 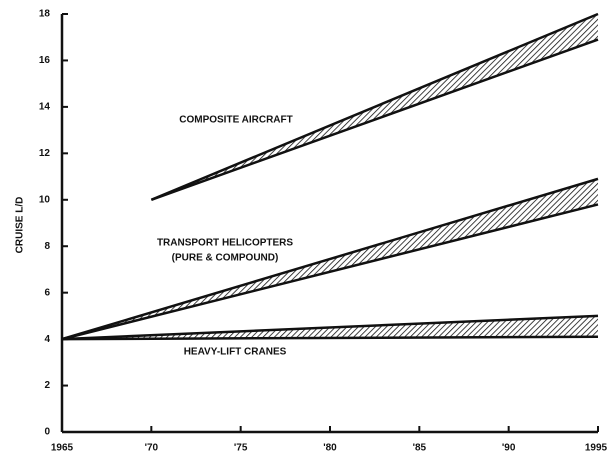 I want to click on band-label: COMPOSITE AIRCRAFT, so click(x=236, y=120).